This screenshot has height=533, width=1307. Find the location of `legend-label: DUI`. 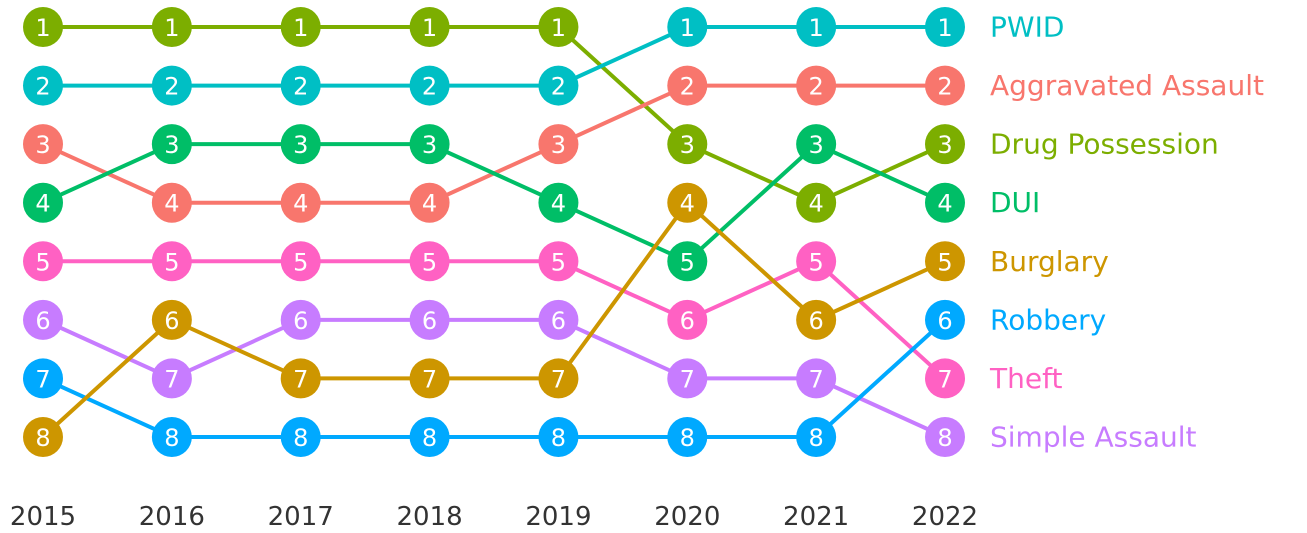

legend-label: DUI is located at coordinates (1015, 202).